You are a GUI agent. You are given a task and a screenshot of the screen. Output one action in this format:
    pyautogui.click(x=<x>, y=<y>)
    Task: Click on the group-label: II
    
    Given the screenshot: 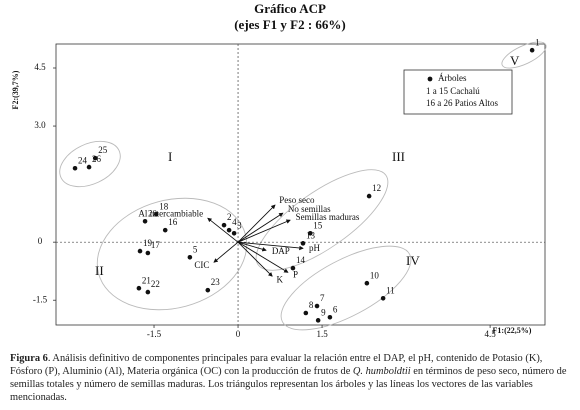 What is the action you would take?
    pyautogui.click(x=99, y=270)
    